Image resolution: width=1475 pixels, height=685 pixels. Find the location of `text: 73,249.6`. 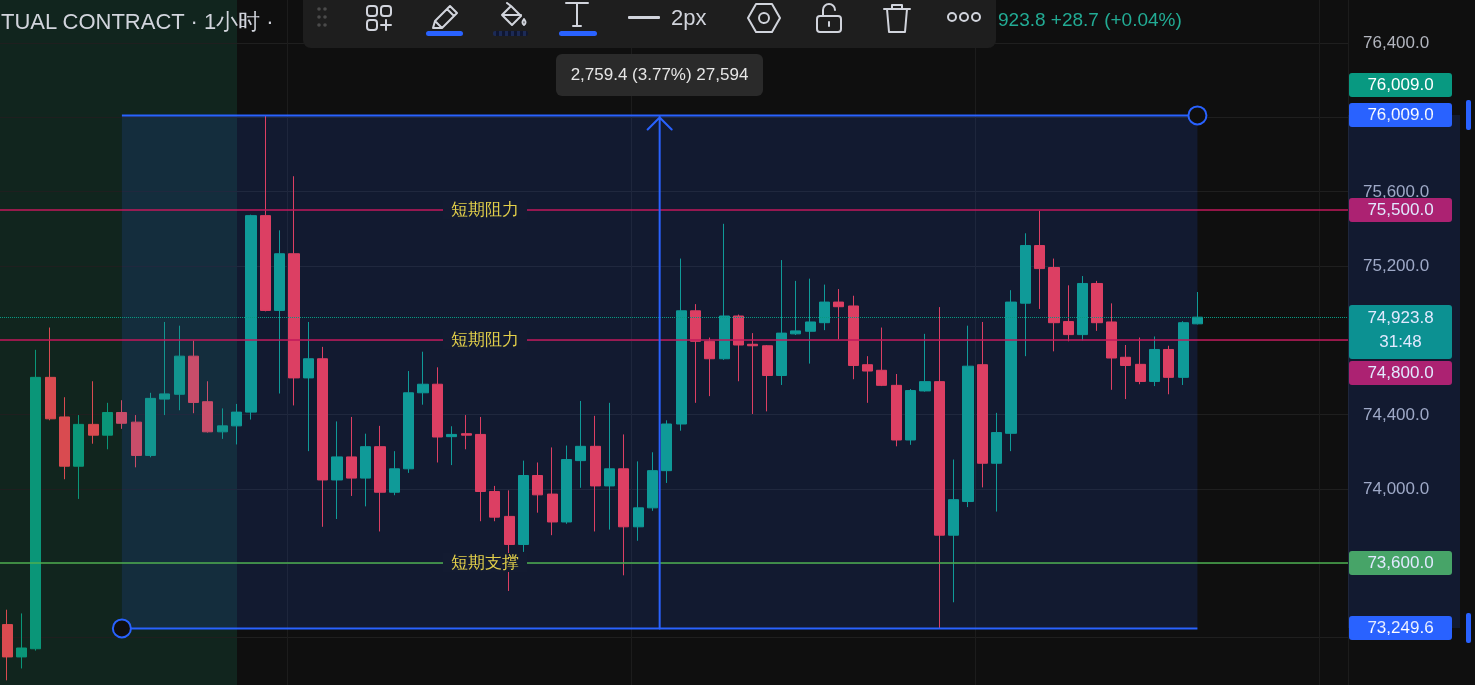

text: 73,249.6 is located at coordinates (1400, 628).